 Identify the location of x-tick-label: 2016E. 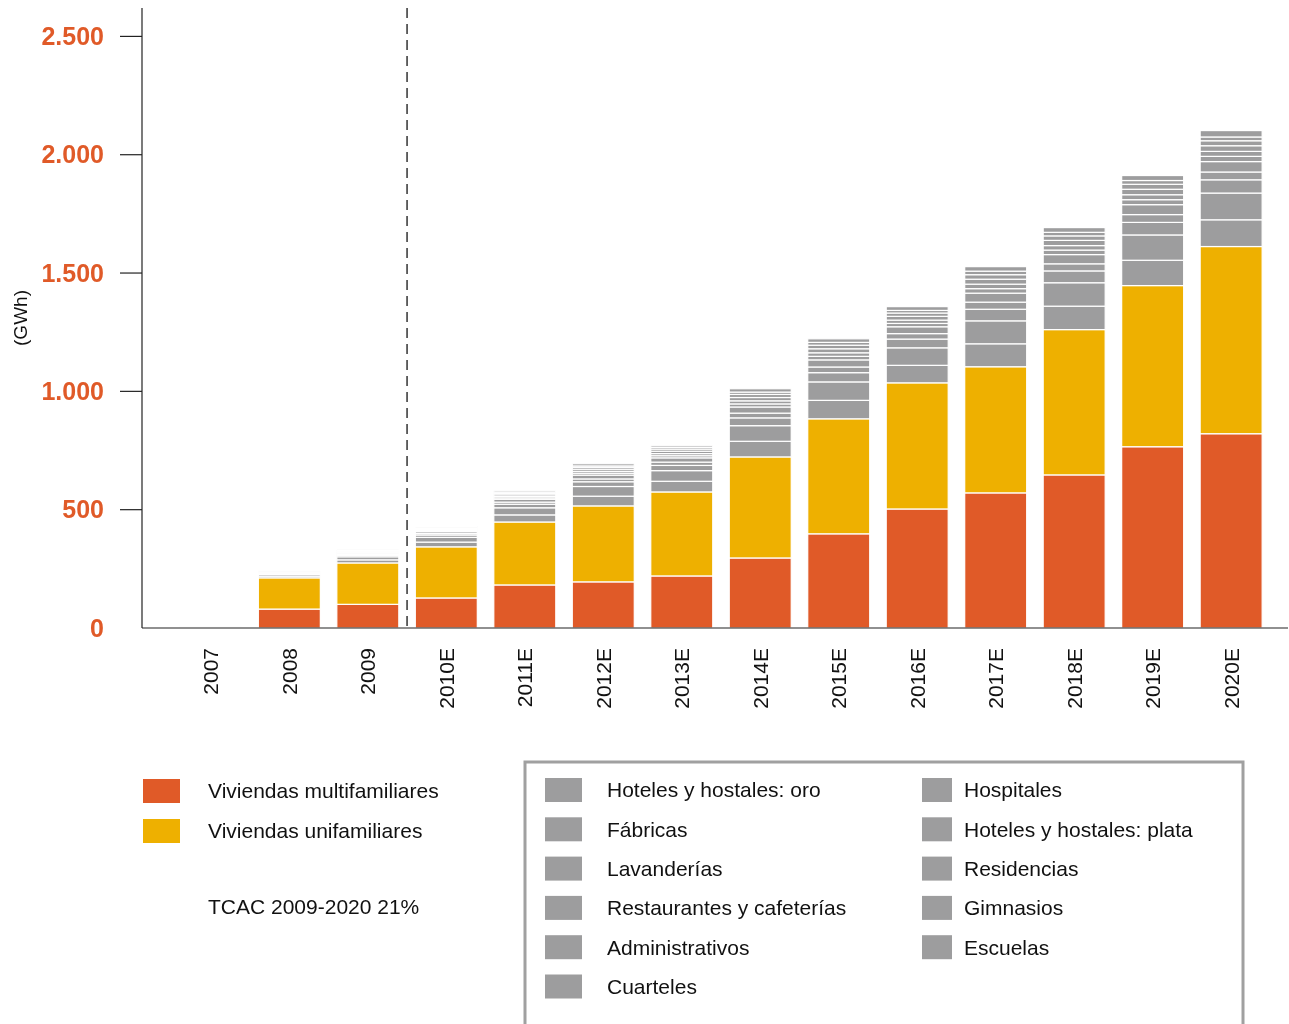
(917, 678).